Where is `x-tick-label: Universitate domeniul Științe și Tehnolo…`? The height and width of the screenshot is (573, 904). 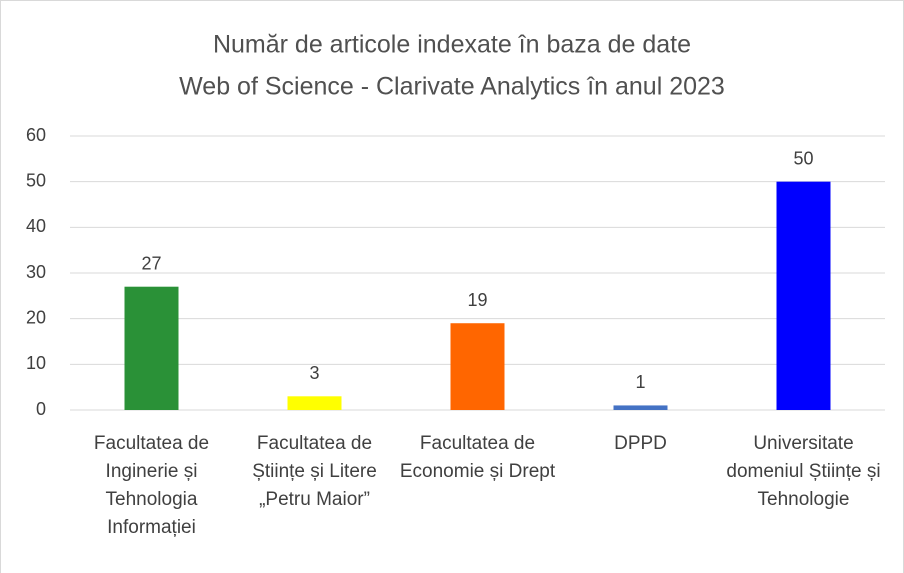
x-tick-label: Universitate domeniul Științe și Tehnolo… is located at coordinates (803, 471).